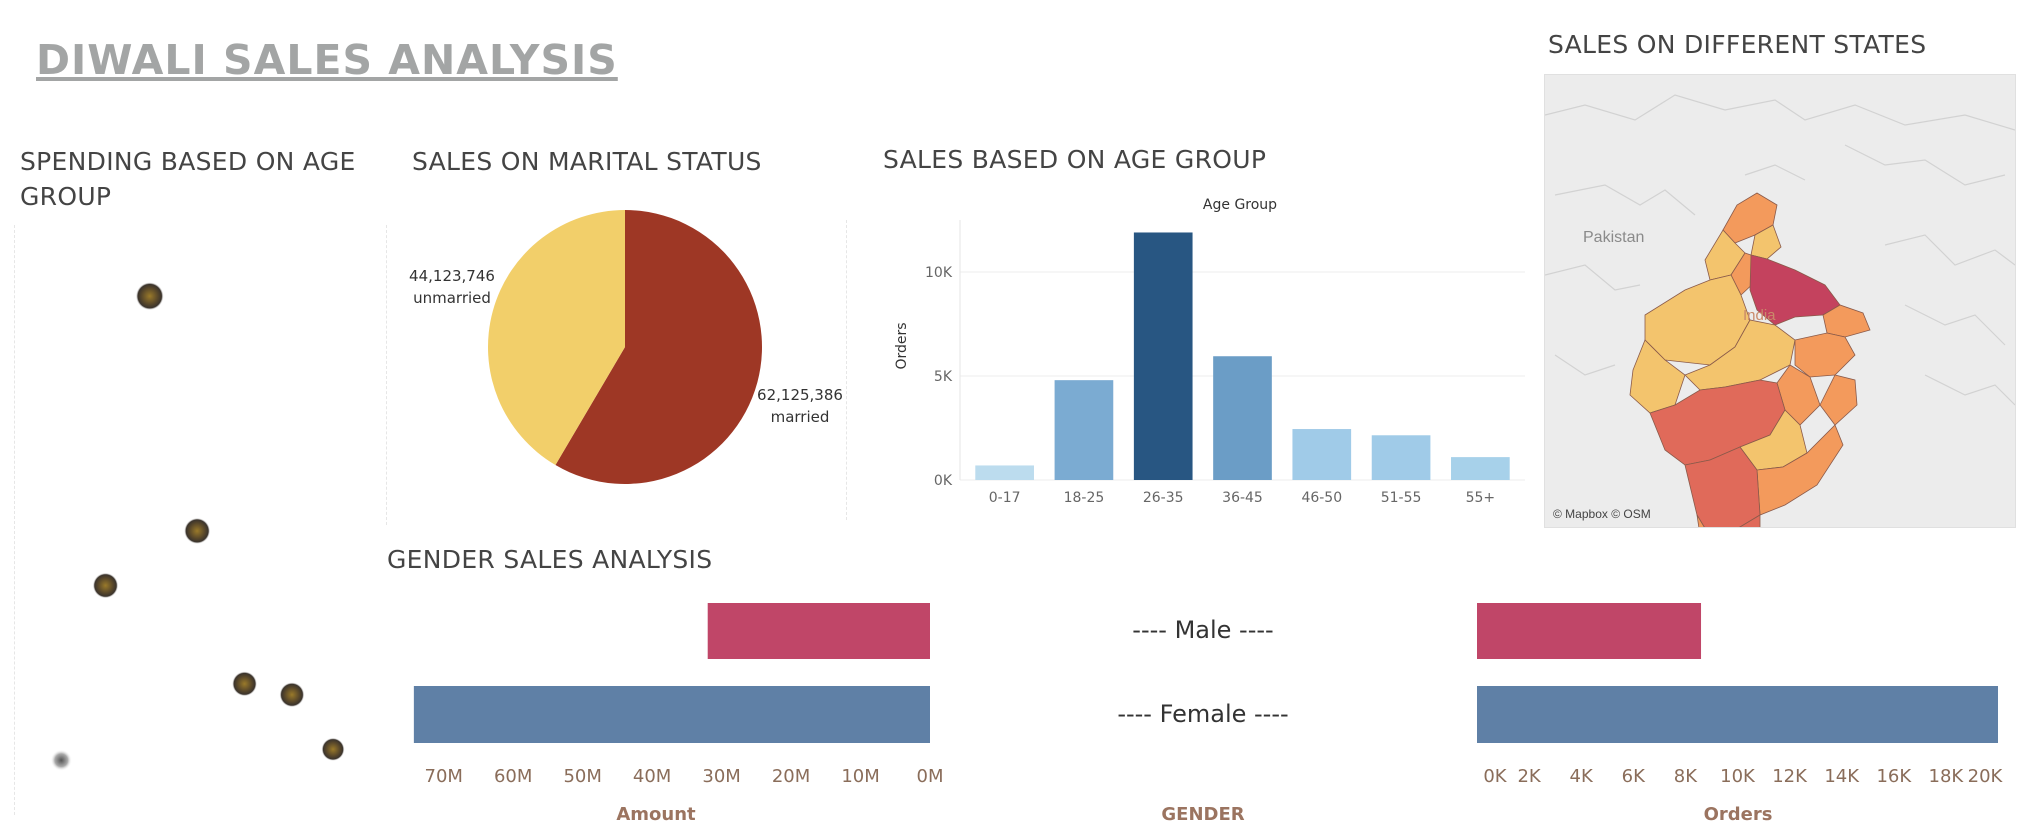  I want to click on map-attribution: © Mapbox © OSM, so click(1602, 514).